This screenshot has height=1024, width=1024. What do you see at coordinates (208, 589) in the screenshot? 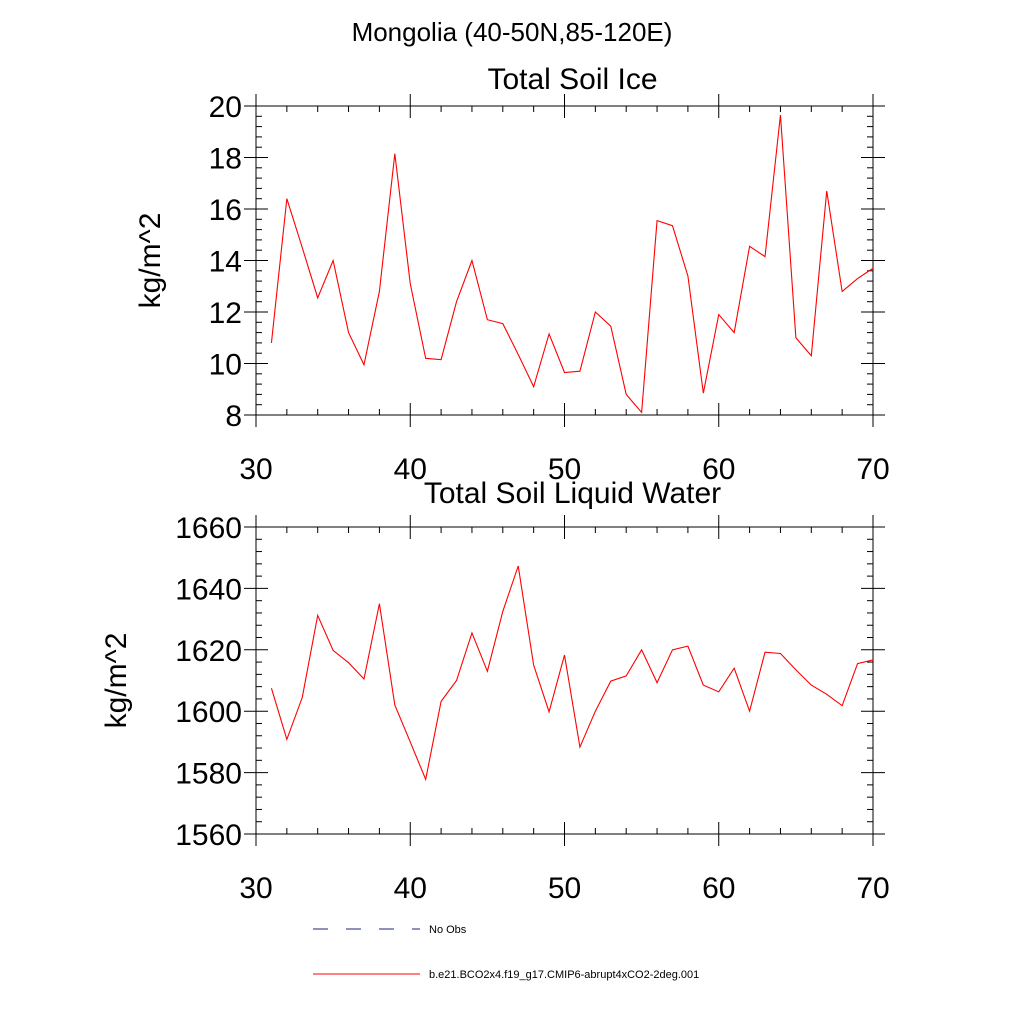
I see `y-tick-label: 1640` at bounding box center [208, 589].